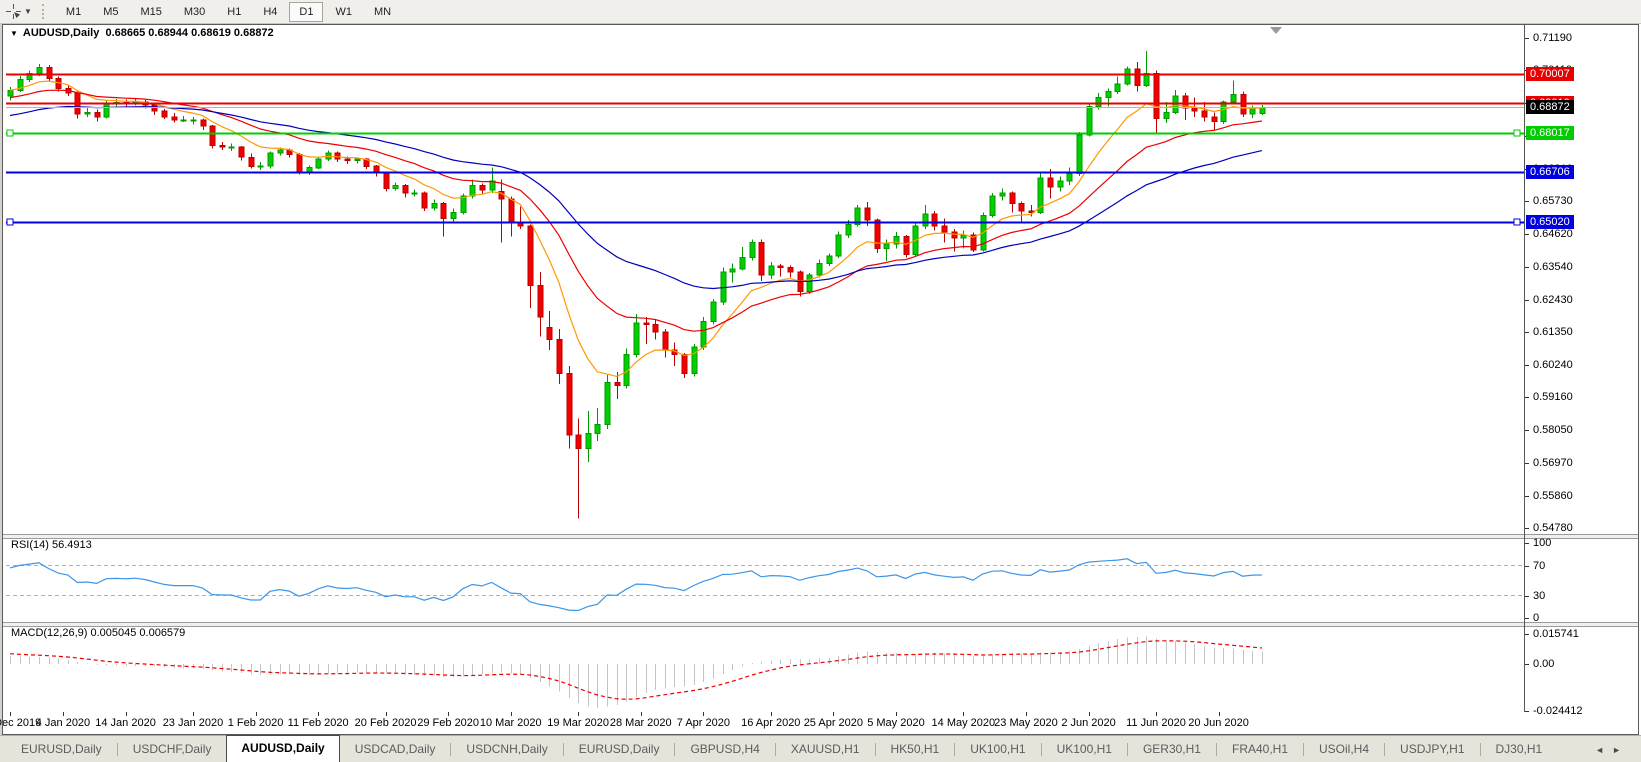 This screenshot has height=762, width=1641. Describe the element at coordinates (635, 585) in the screenshot. I see `rsi-line` at that location.